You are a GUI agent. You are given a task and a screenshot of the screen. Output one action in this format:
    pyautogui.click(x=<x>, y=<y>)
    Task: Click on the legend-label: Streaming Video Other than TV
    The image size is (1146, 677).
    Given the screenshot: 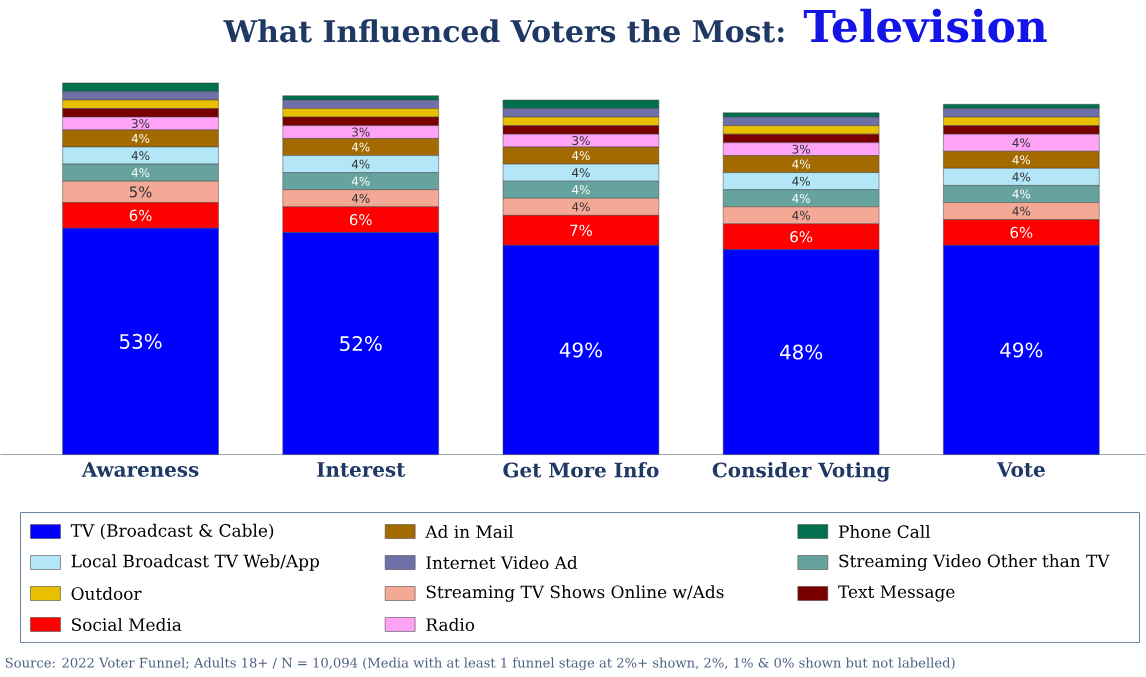 What is the action you would take?
    pyautogui.click(x=974, y=562)
    